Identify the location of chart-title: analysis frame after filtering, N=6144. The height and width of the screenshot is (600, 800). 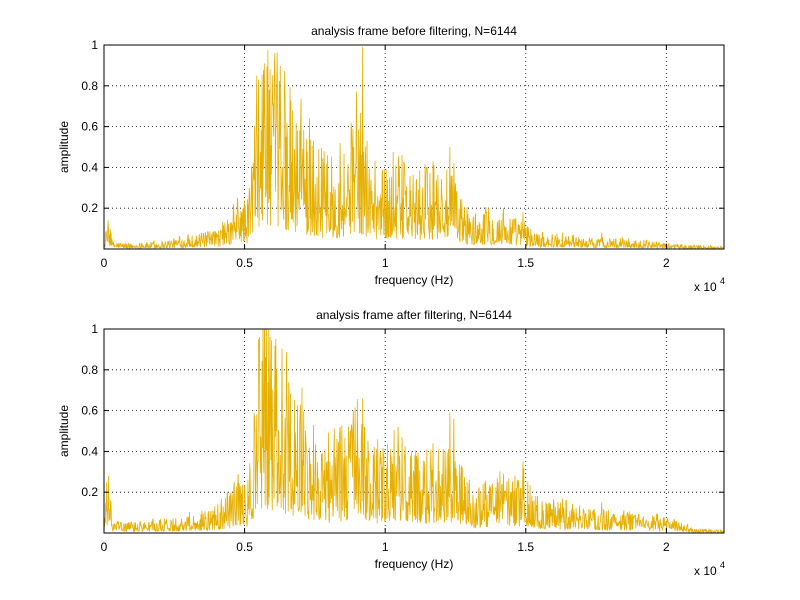
(414, 315).